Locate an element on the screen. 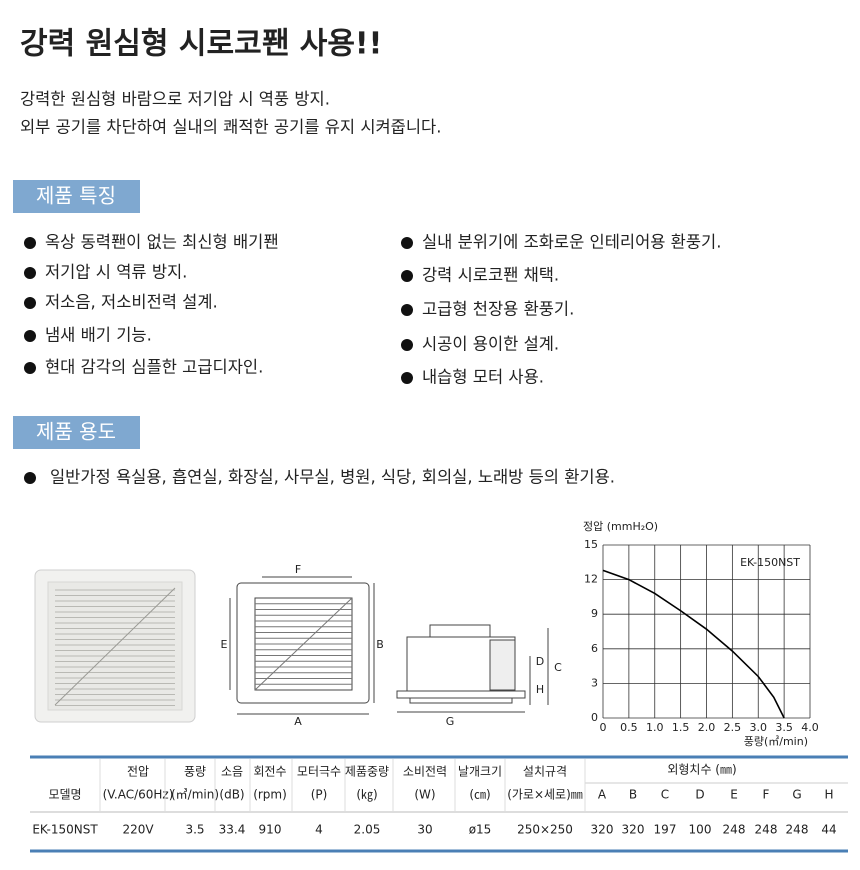  table-header: 모델명 is located at coordinates (64, 795).